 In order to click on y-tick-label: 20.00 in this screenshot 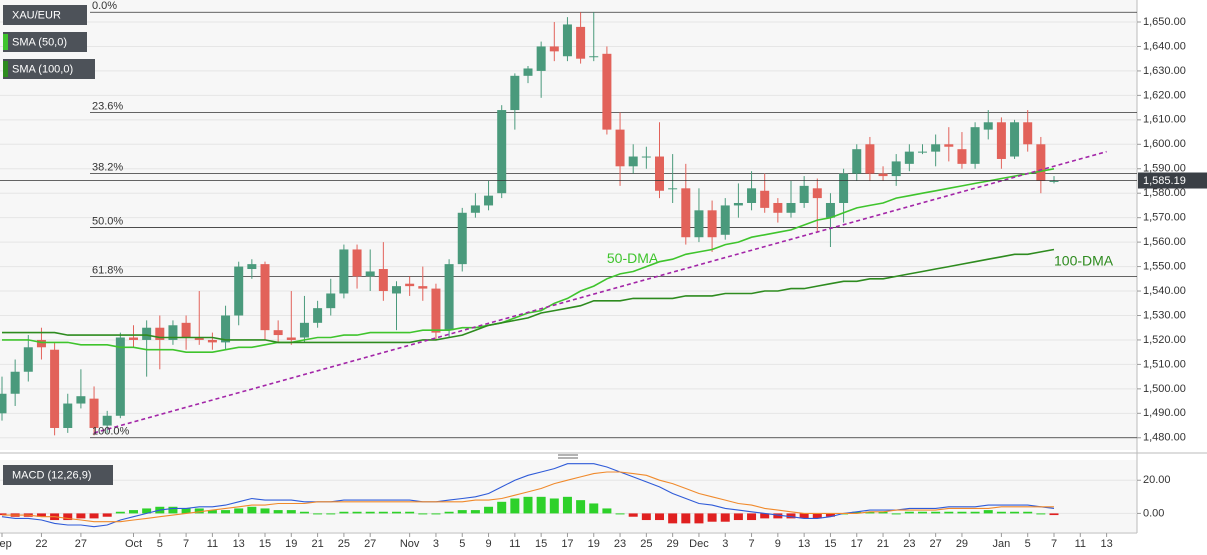, I will do `click(1157, 480)`.